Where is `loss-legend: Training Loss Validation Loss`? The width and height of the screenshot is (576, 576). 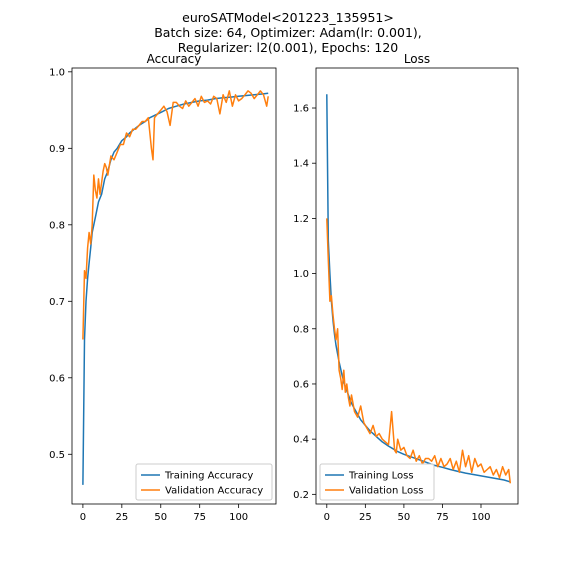
loss-legend: Training Loss Validation Loss is located at coordinates (377, 482).